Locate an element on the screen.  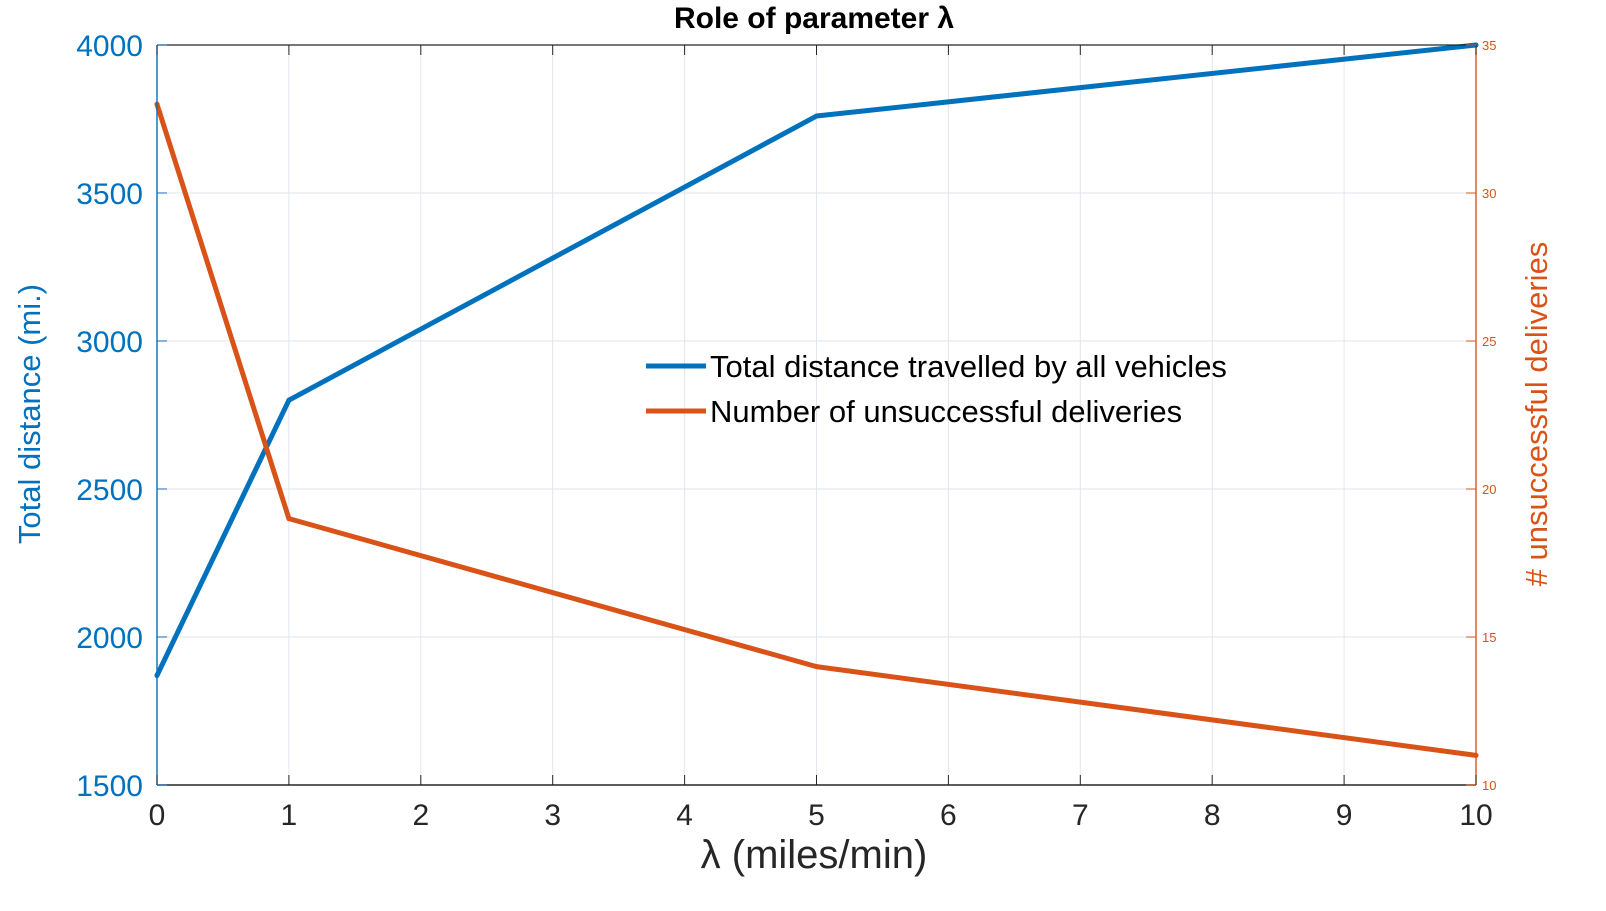
y-tick-label: 1500 is located at coordinates (109, 786).